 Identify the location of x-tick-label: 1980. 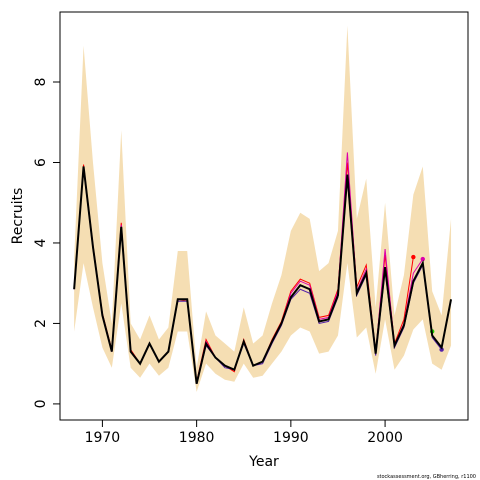
(197, 438).